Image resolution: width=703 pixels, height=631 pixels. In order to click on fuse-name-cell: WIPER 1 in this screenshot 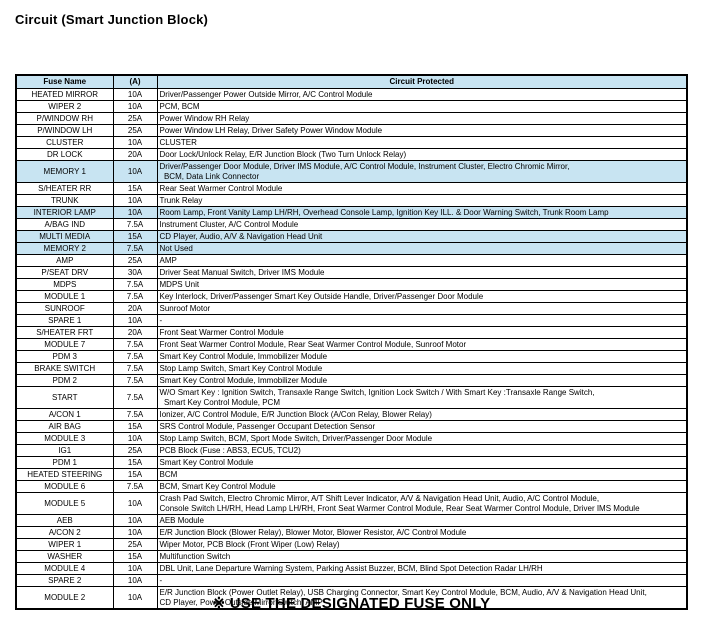, I will do `click(64, 544)`.